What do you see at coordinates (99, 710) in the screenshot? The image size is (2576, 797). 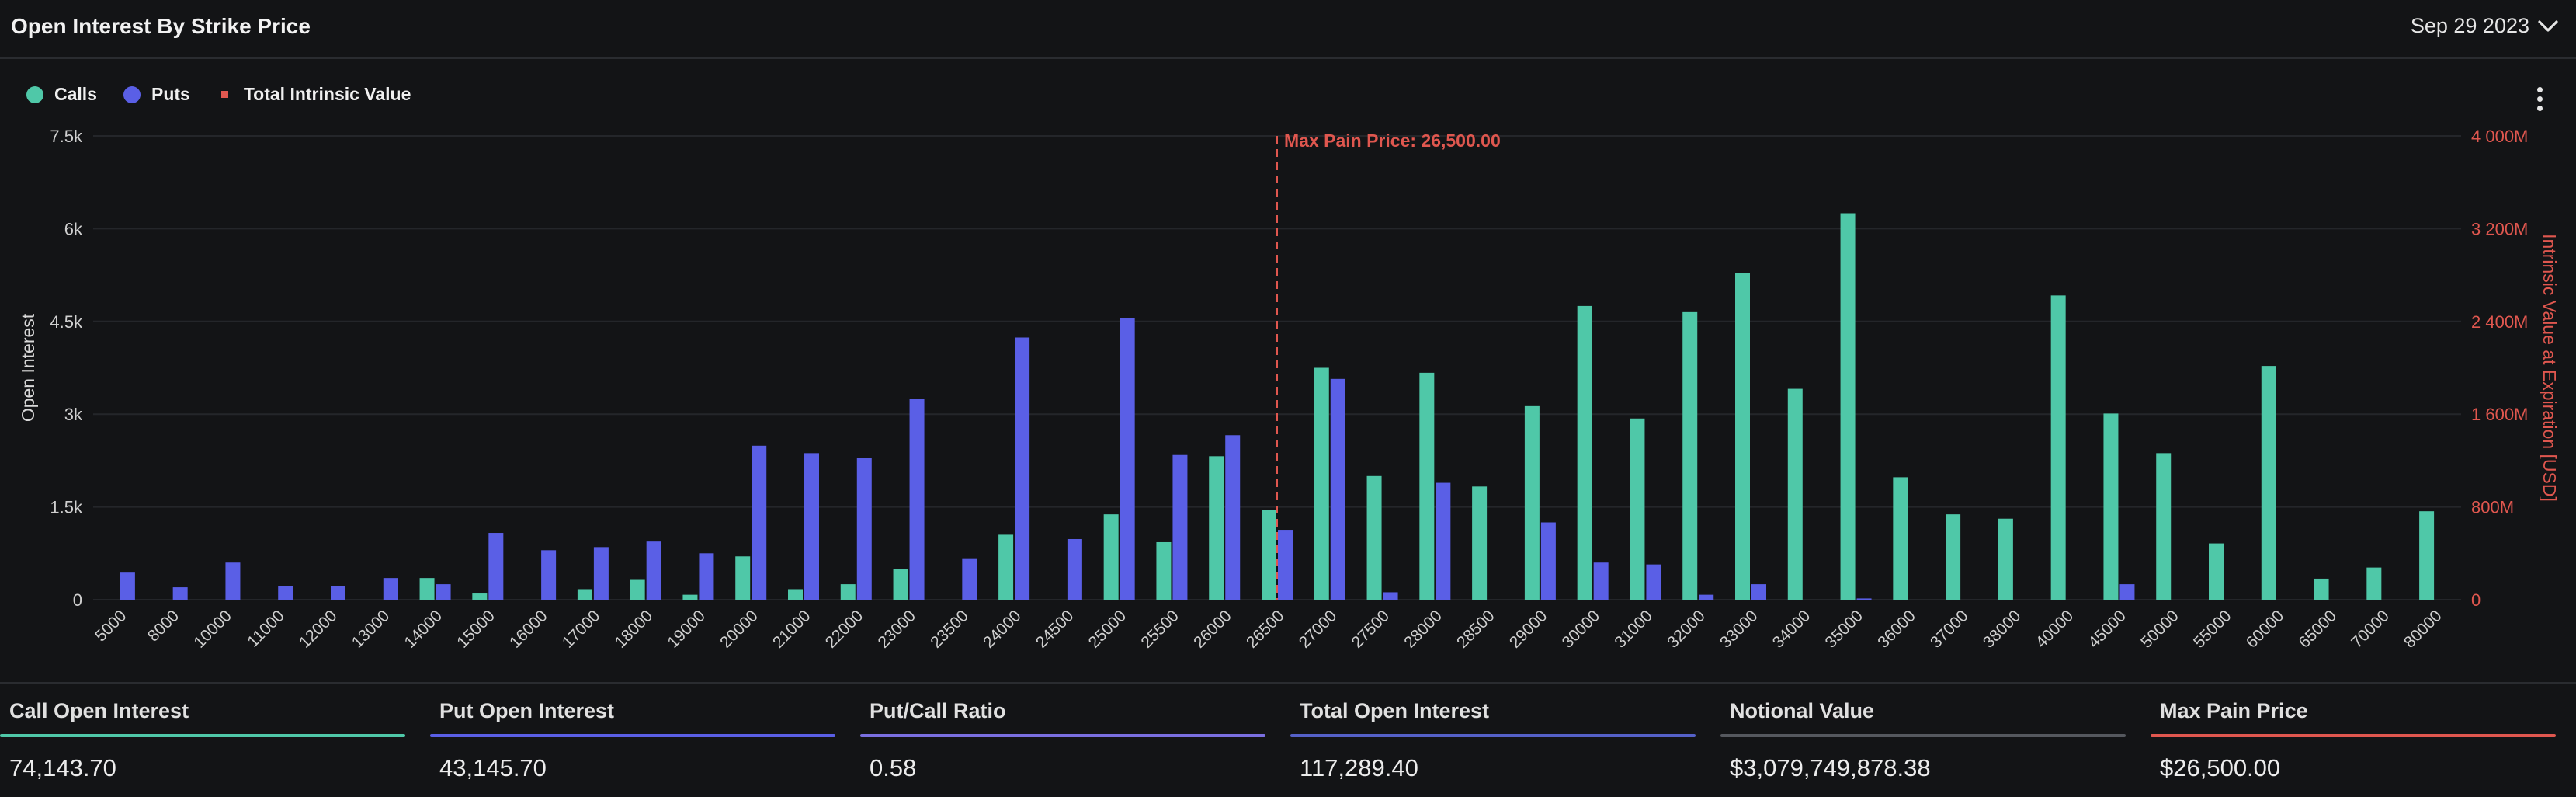 I see `stat-label: Call Open Interest` at bounding box center [99, 710].